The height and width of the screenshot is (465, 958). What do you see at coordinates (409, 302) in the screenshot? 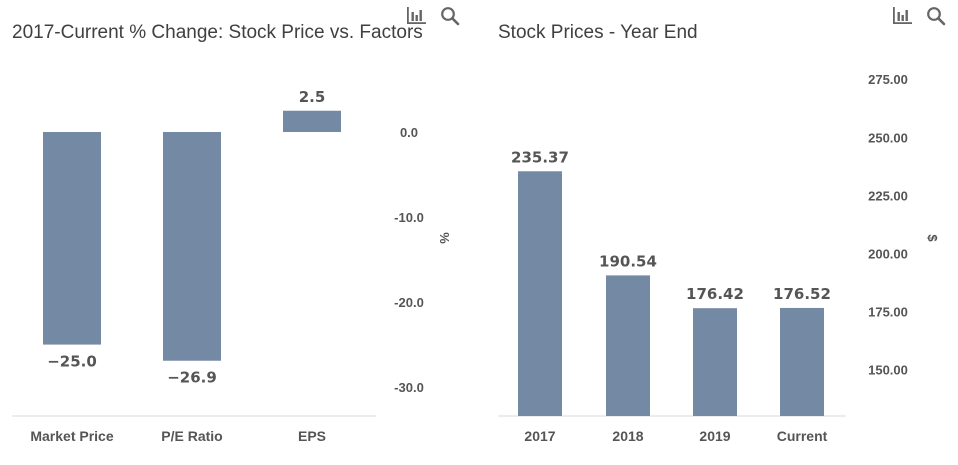
I see `y-tick-label: -20.0` at bounding box center [409, 302].